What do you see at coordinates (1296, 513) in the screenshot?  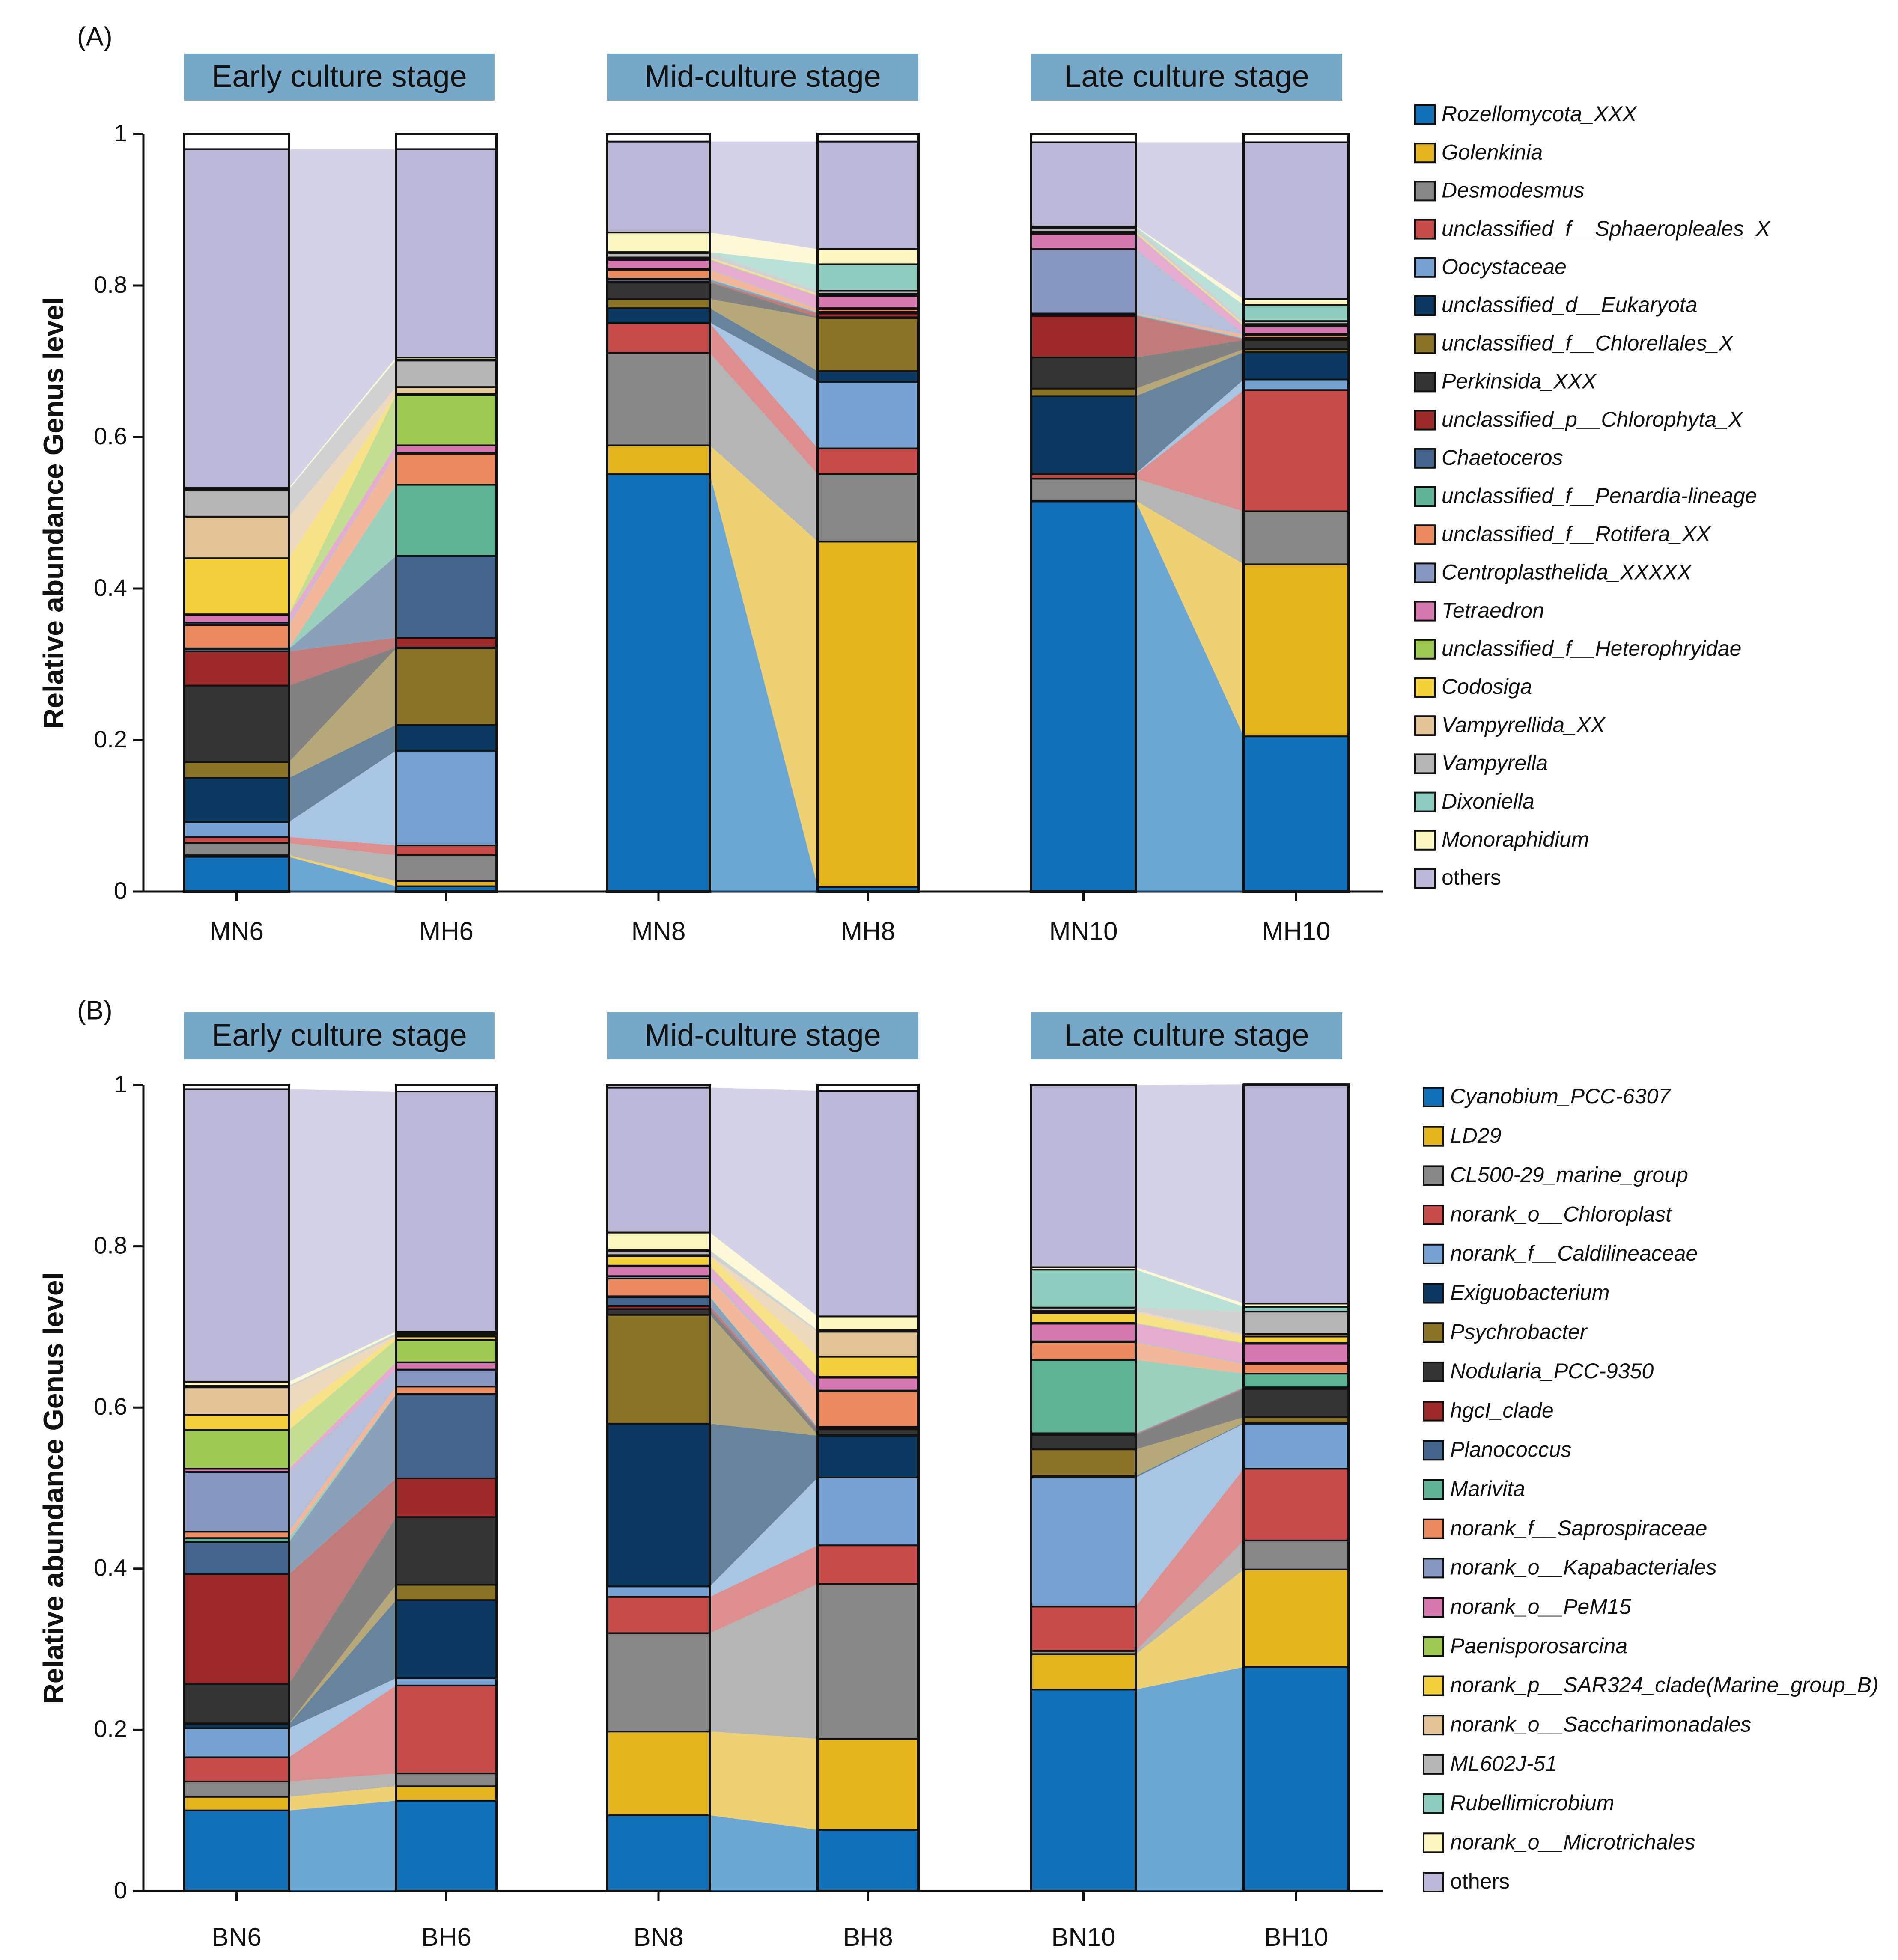 I see `bar-mh10` at bounding box center [1296, 513].